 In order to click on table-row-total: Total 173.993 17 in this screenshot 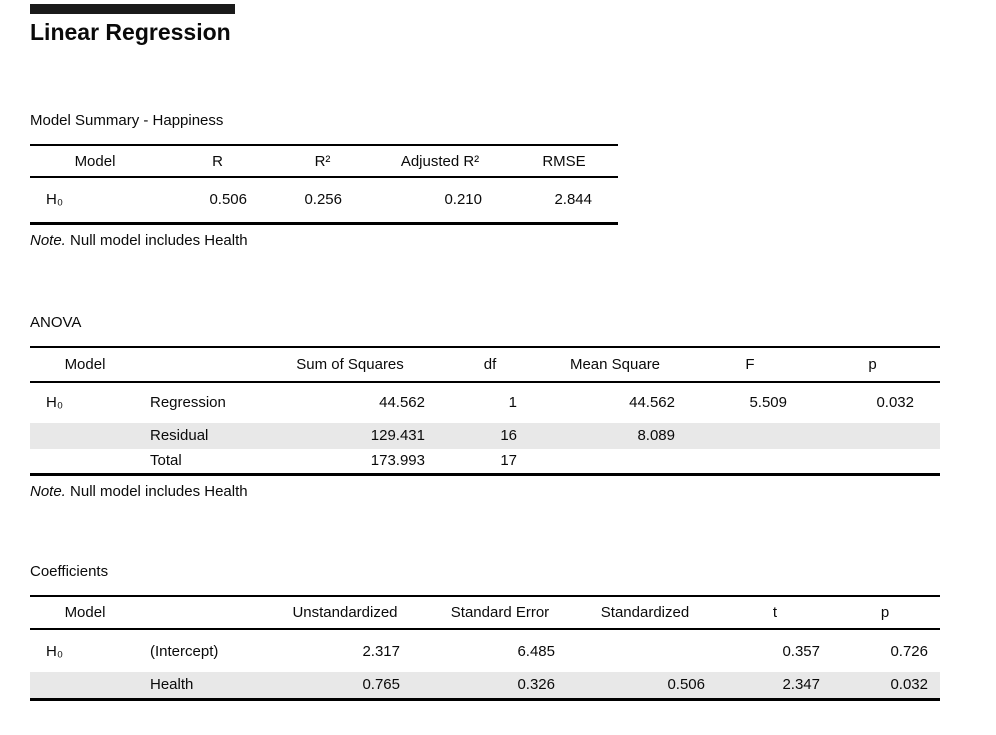, I will do `click(485, 462)`.